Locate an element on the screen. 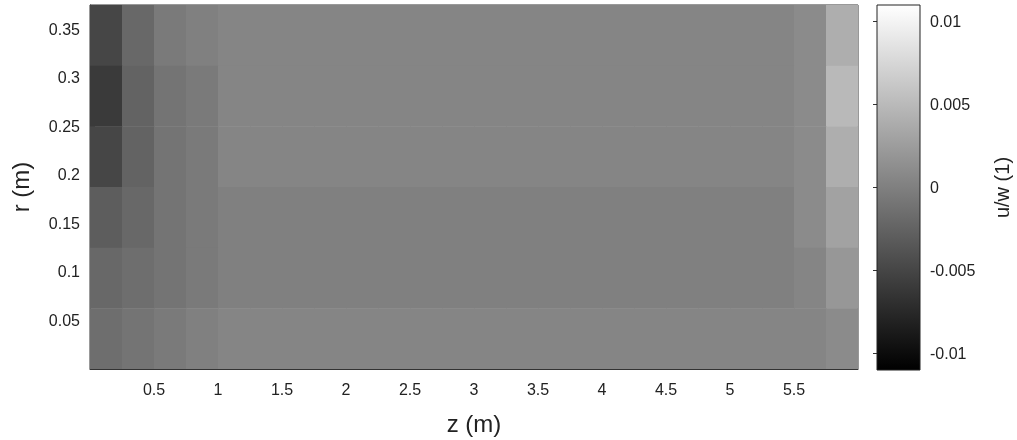  y-axis-title: r (m) is located at coordinates (20, 187).